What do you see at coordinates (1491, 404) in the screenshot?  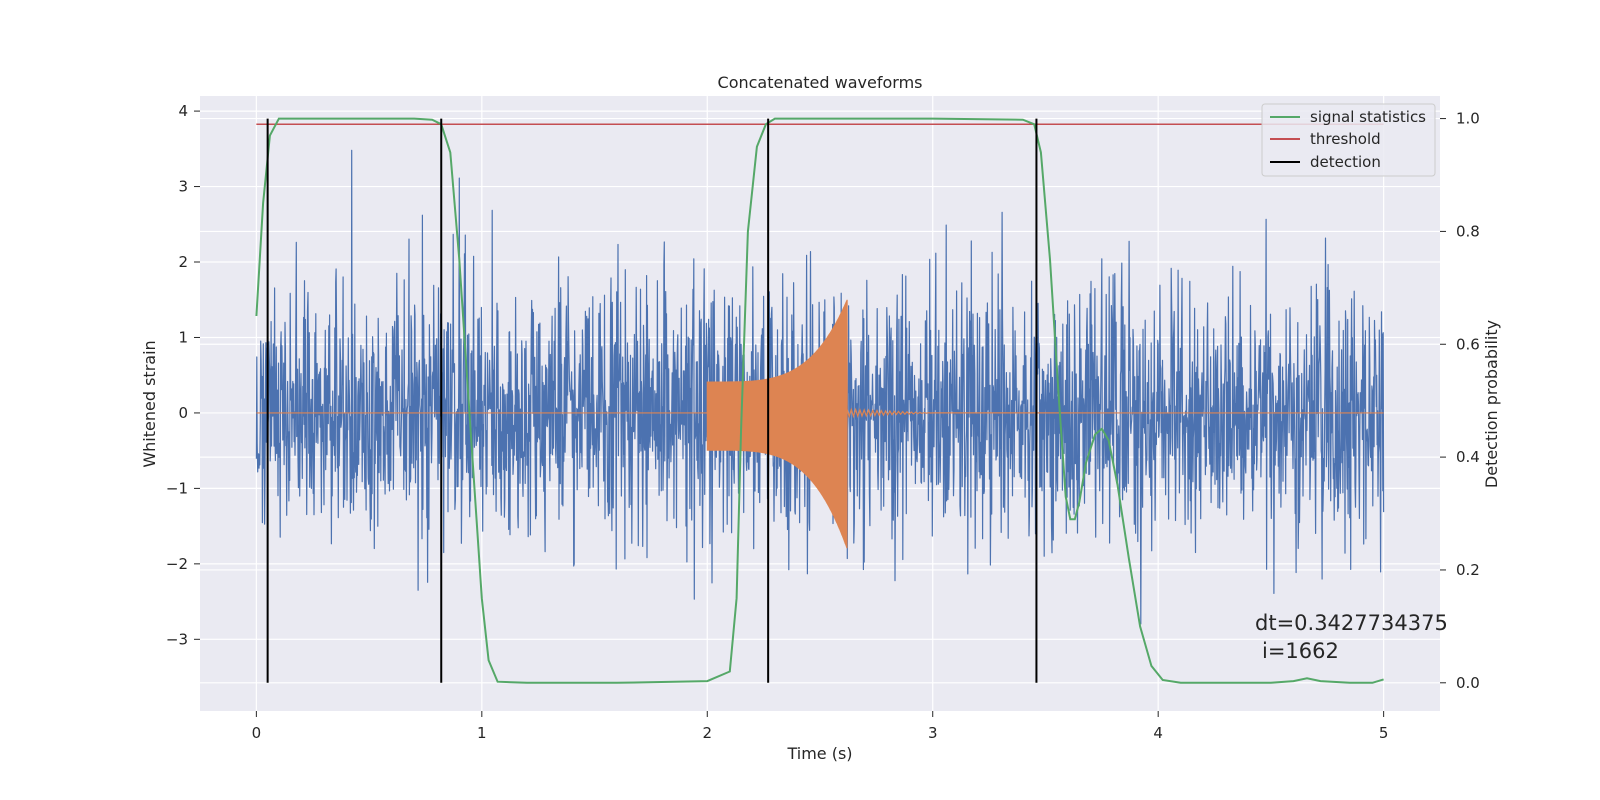 I see `y2-axis-label: Detection probability` at bounding box center [1491, 404].